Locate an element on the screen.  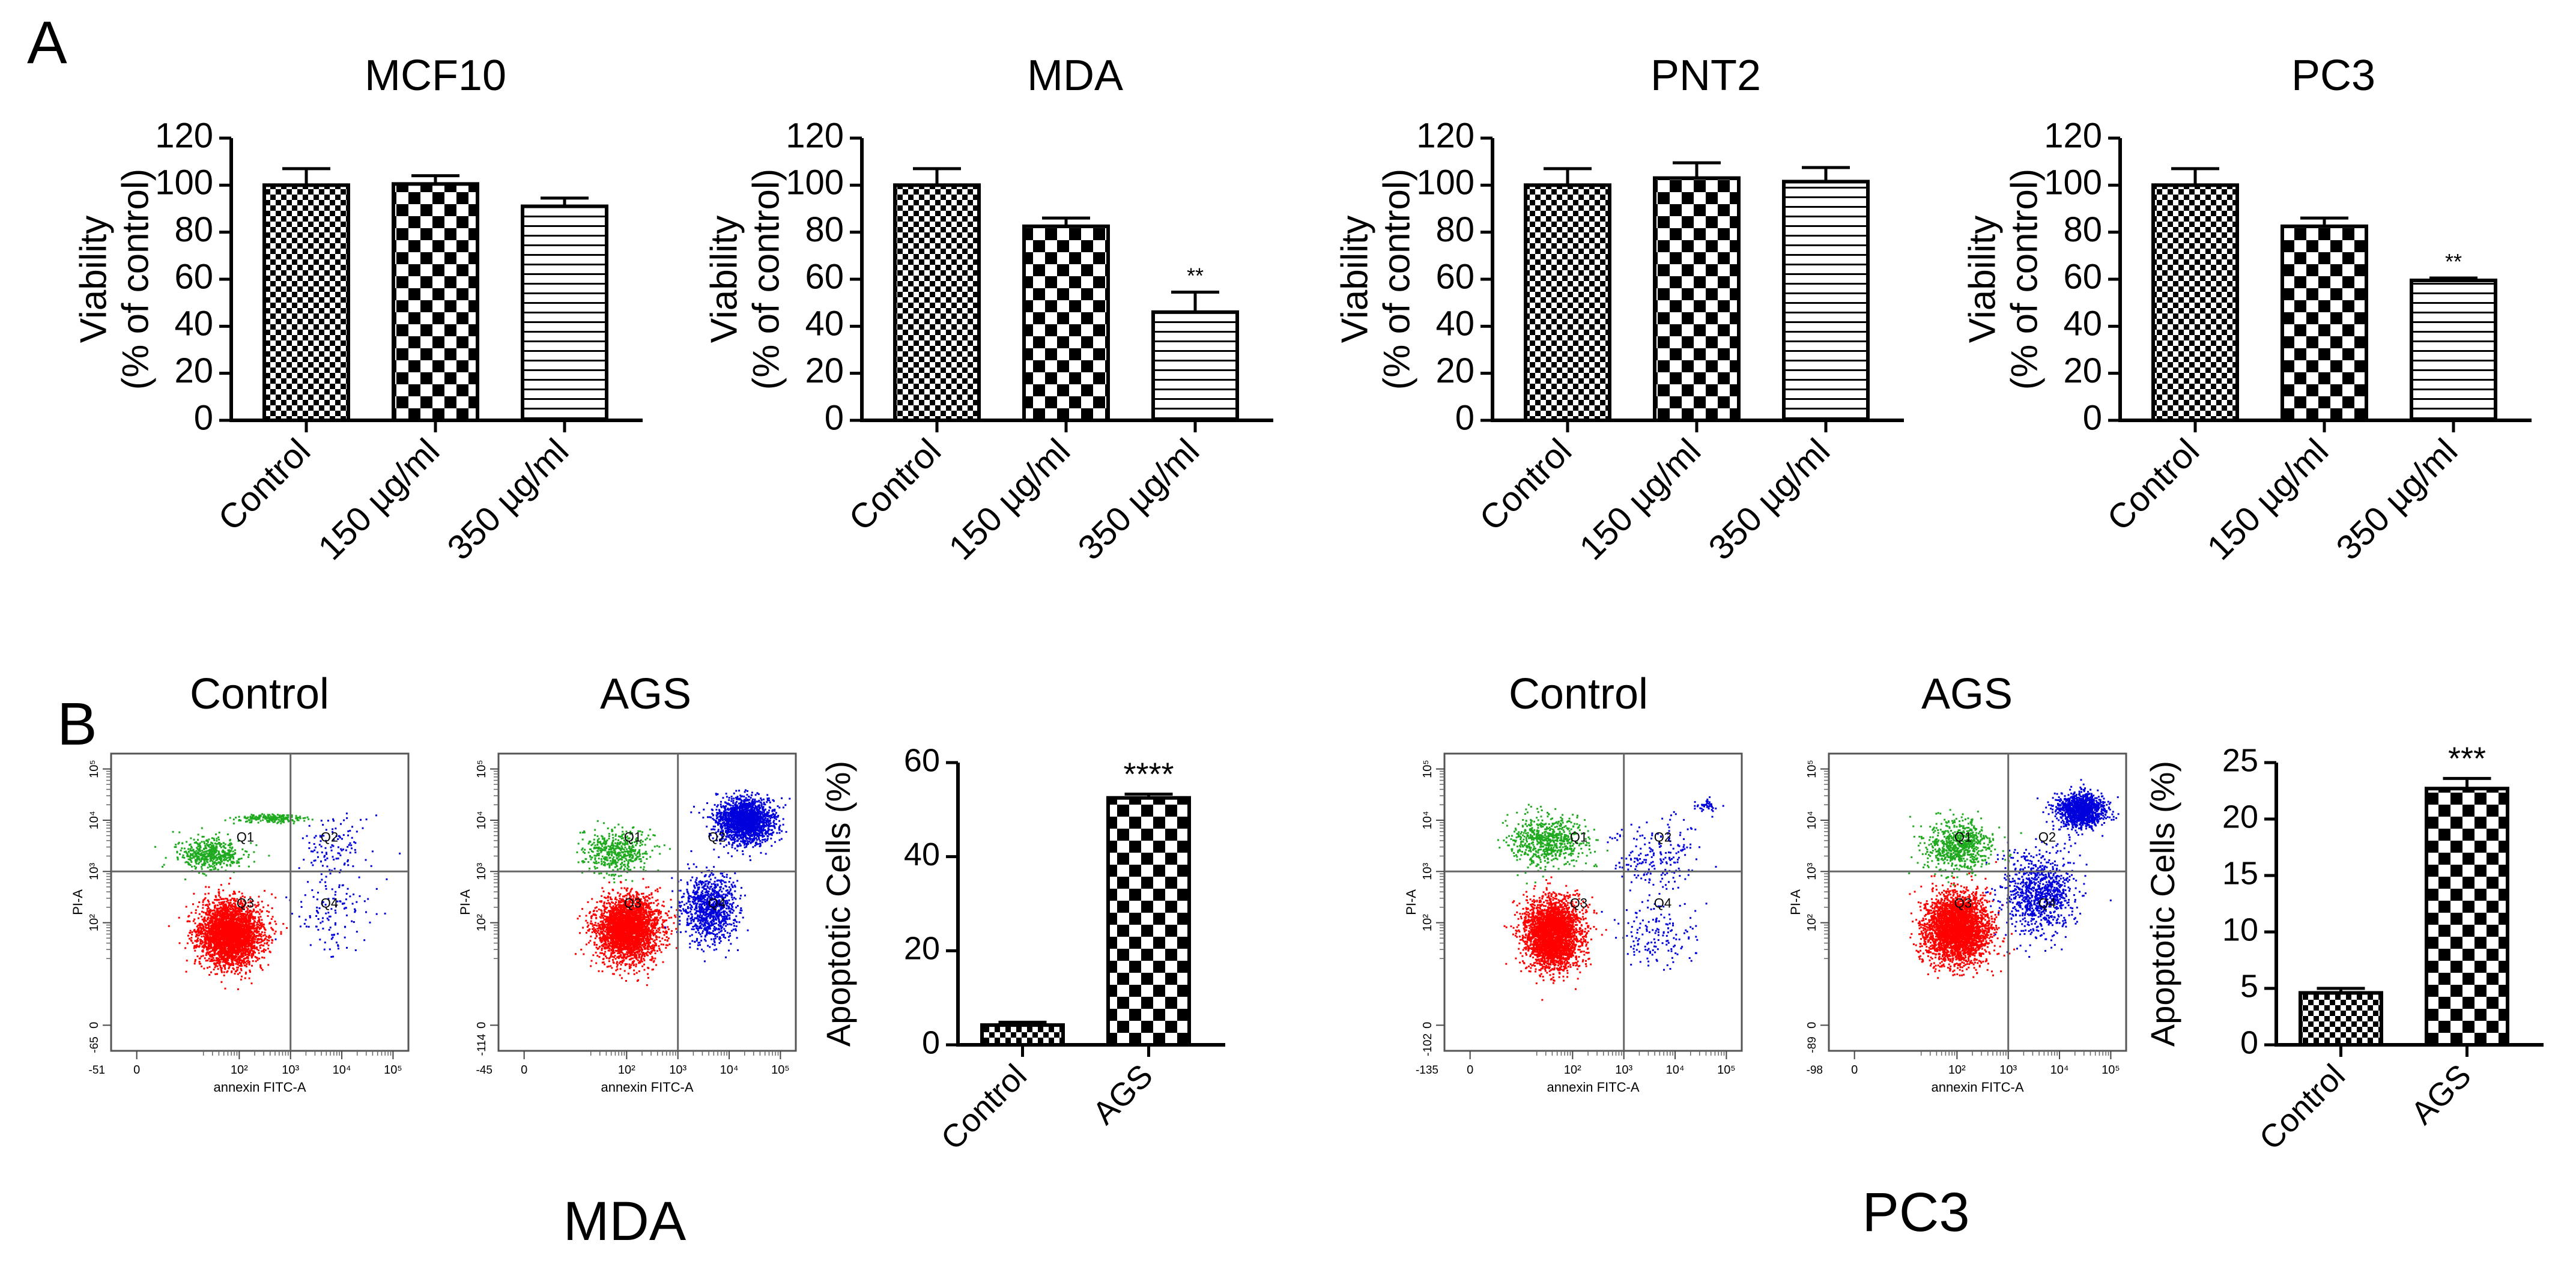
x-tick-label: Control is located at coordinates (2302, 1107).